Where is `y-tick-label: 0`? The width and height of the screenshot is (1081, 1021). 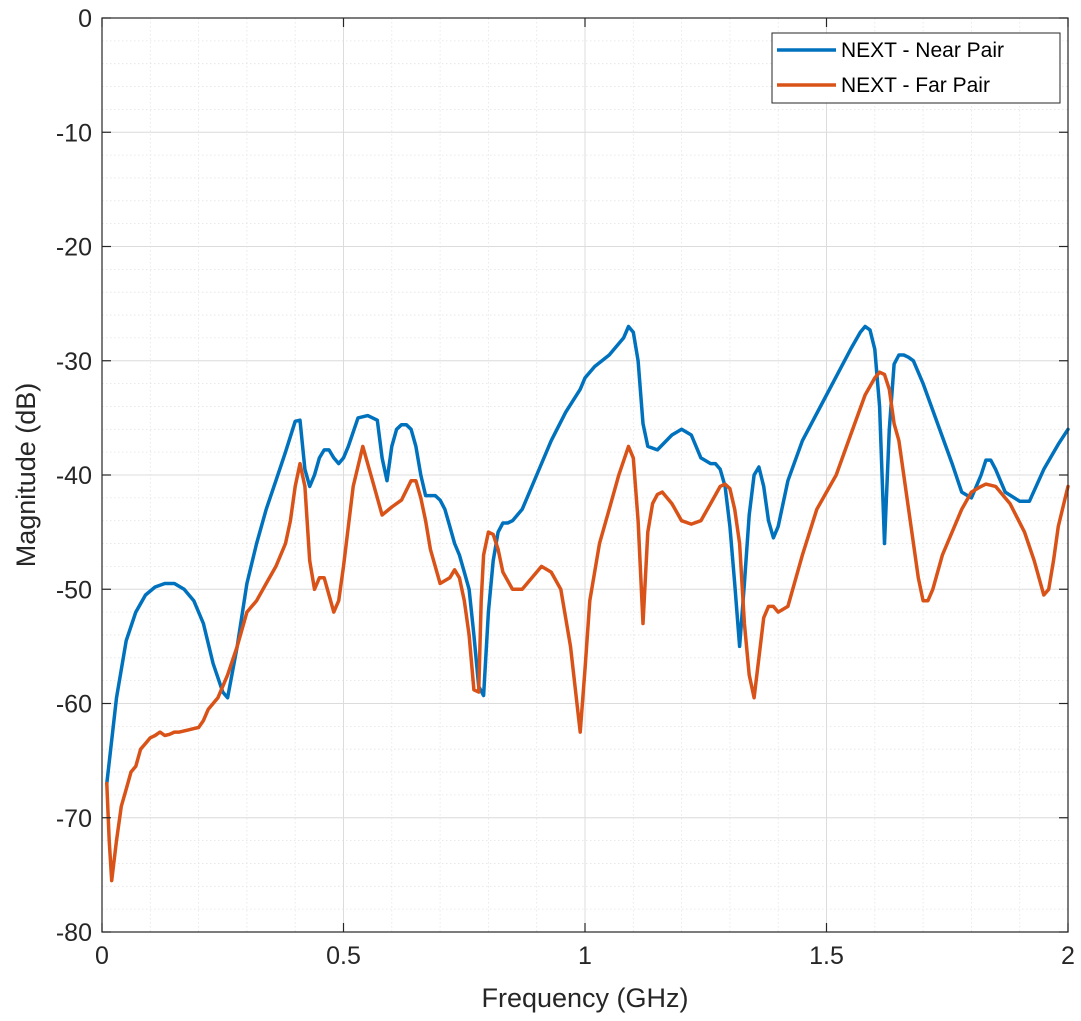 y-tick-label: 0 is located at coordinates (85, 19).